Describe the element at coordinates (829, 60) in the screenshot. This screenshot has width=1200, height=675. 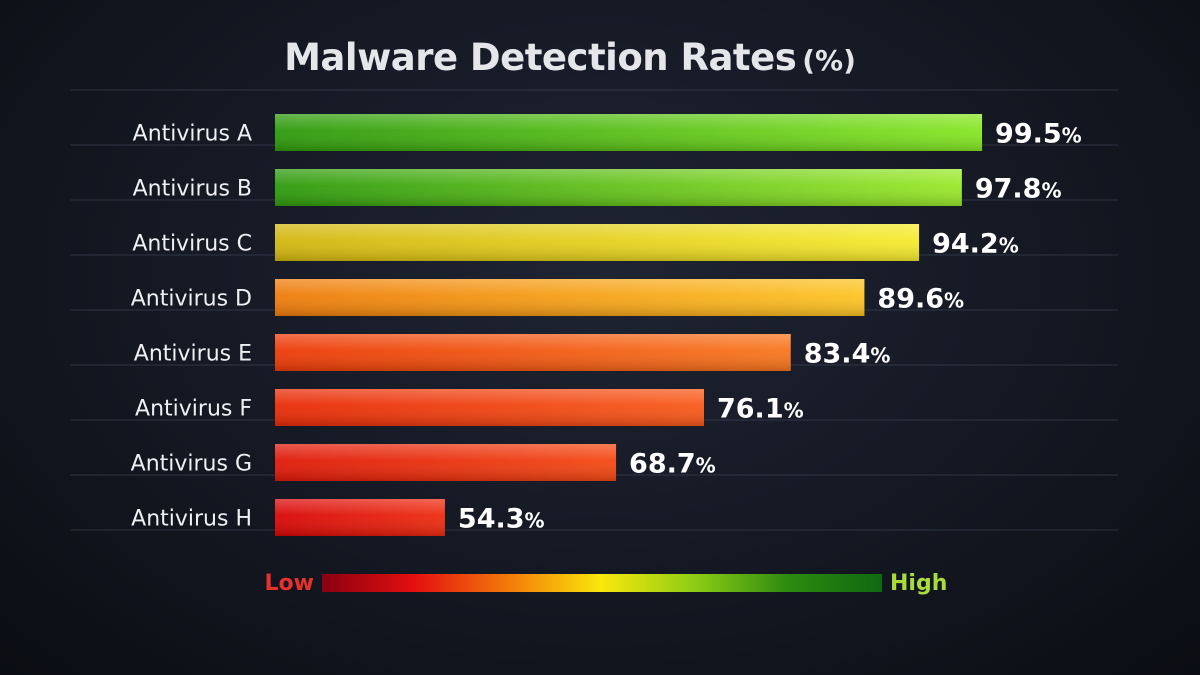
I see `chart-title-unit: (%)` at that location.